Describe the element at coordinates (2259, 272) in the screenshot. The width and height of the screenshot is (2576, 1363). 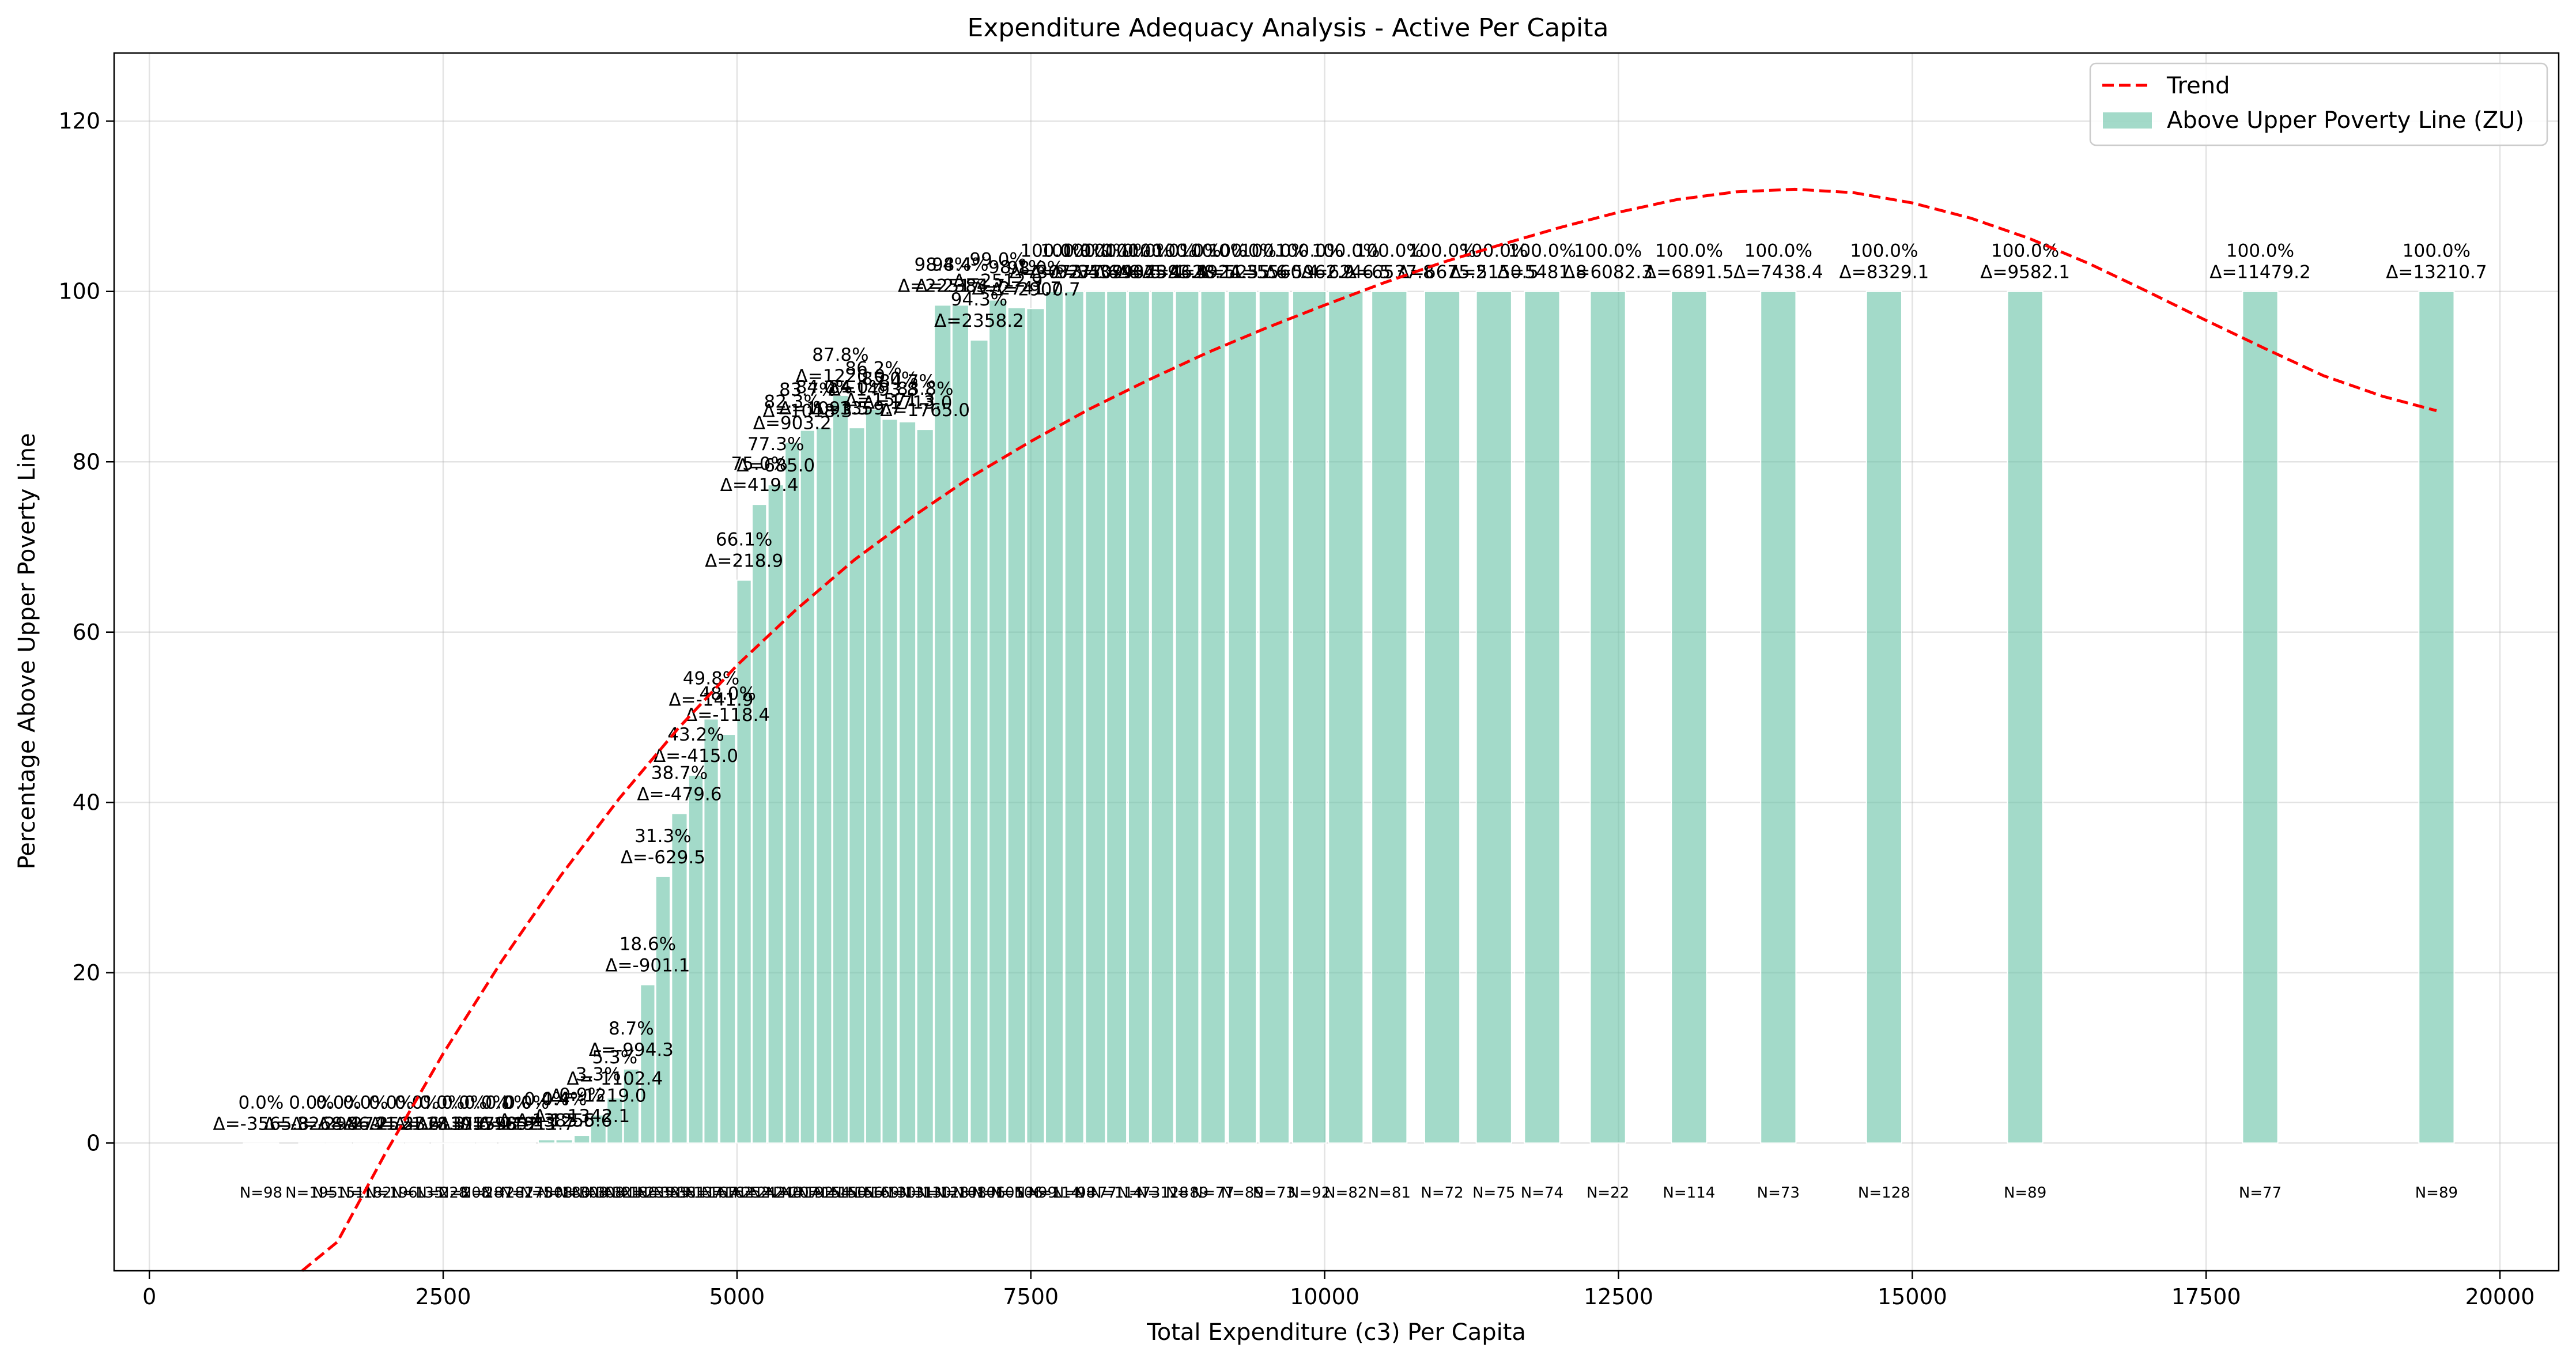
I see `bar-delta-label: Δ=11479.2` at that location.